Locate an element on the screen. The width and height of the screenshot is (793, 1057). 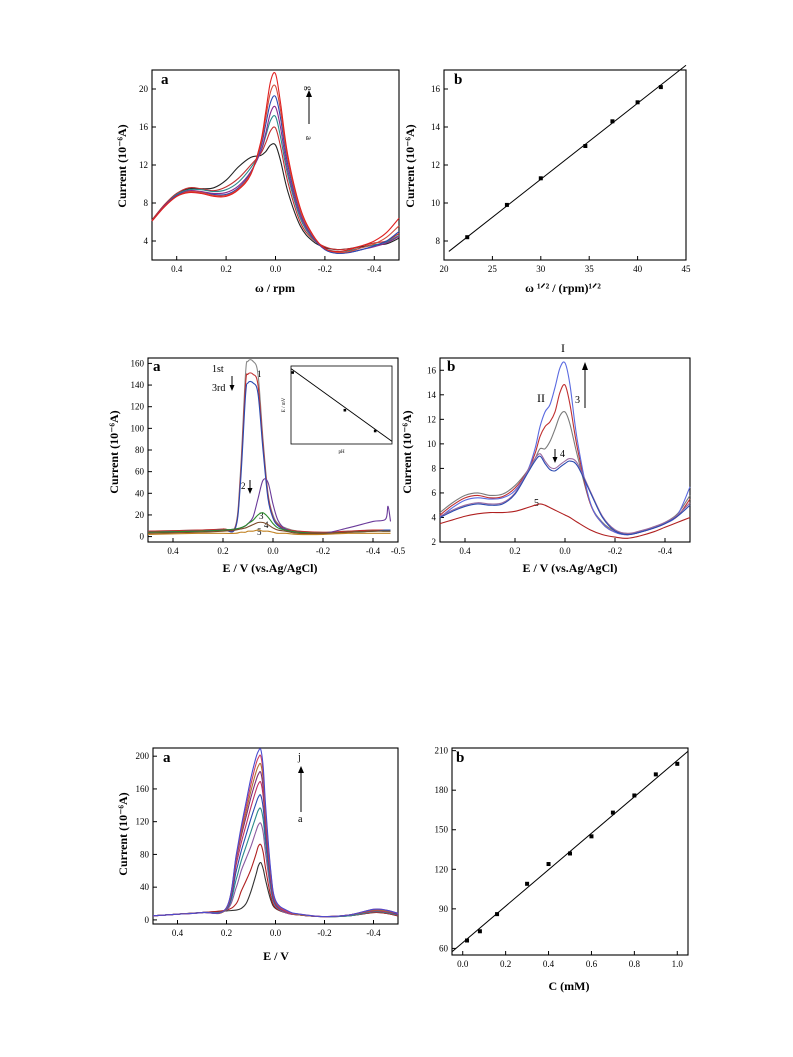
chart-2a-arrow-cycles is located at coordinates (232, 383).